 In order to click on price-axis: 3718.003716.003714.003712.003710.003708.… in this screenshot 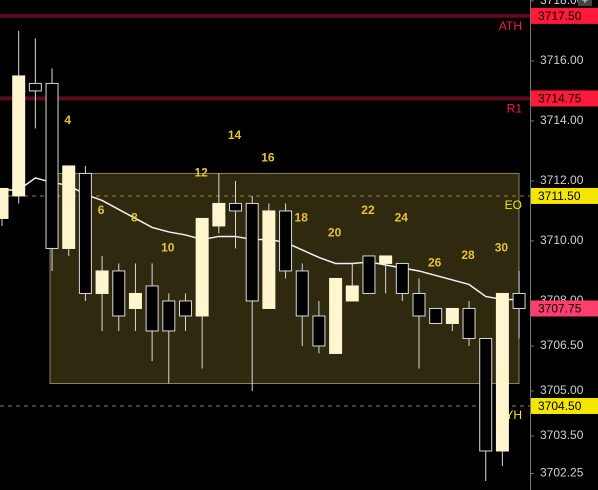, I will do `click(564, 240)`.